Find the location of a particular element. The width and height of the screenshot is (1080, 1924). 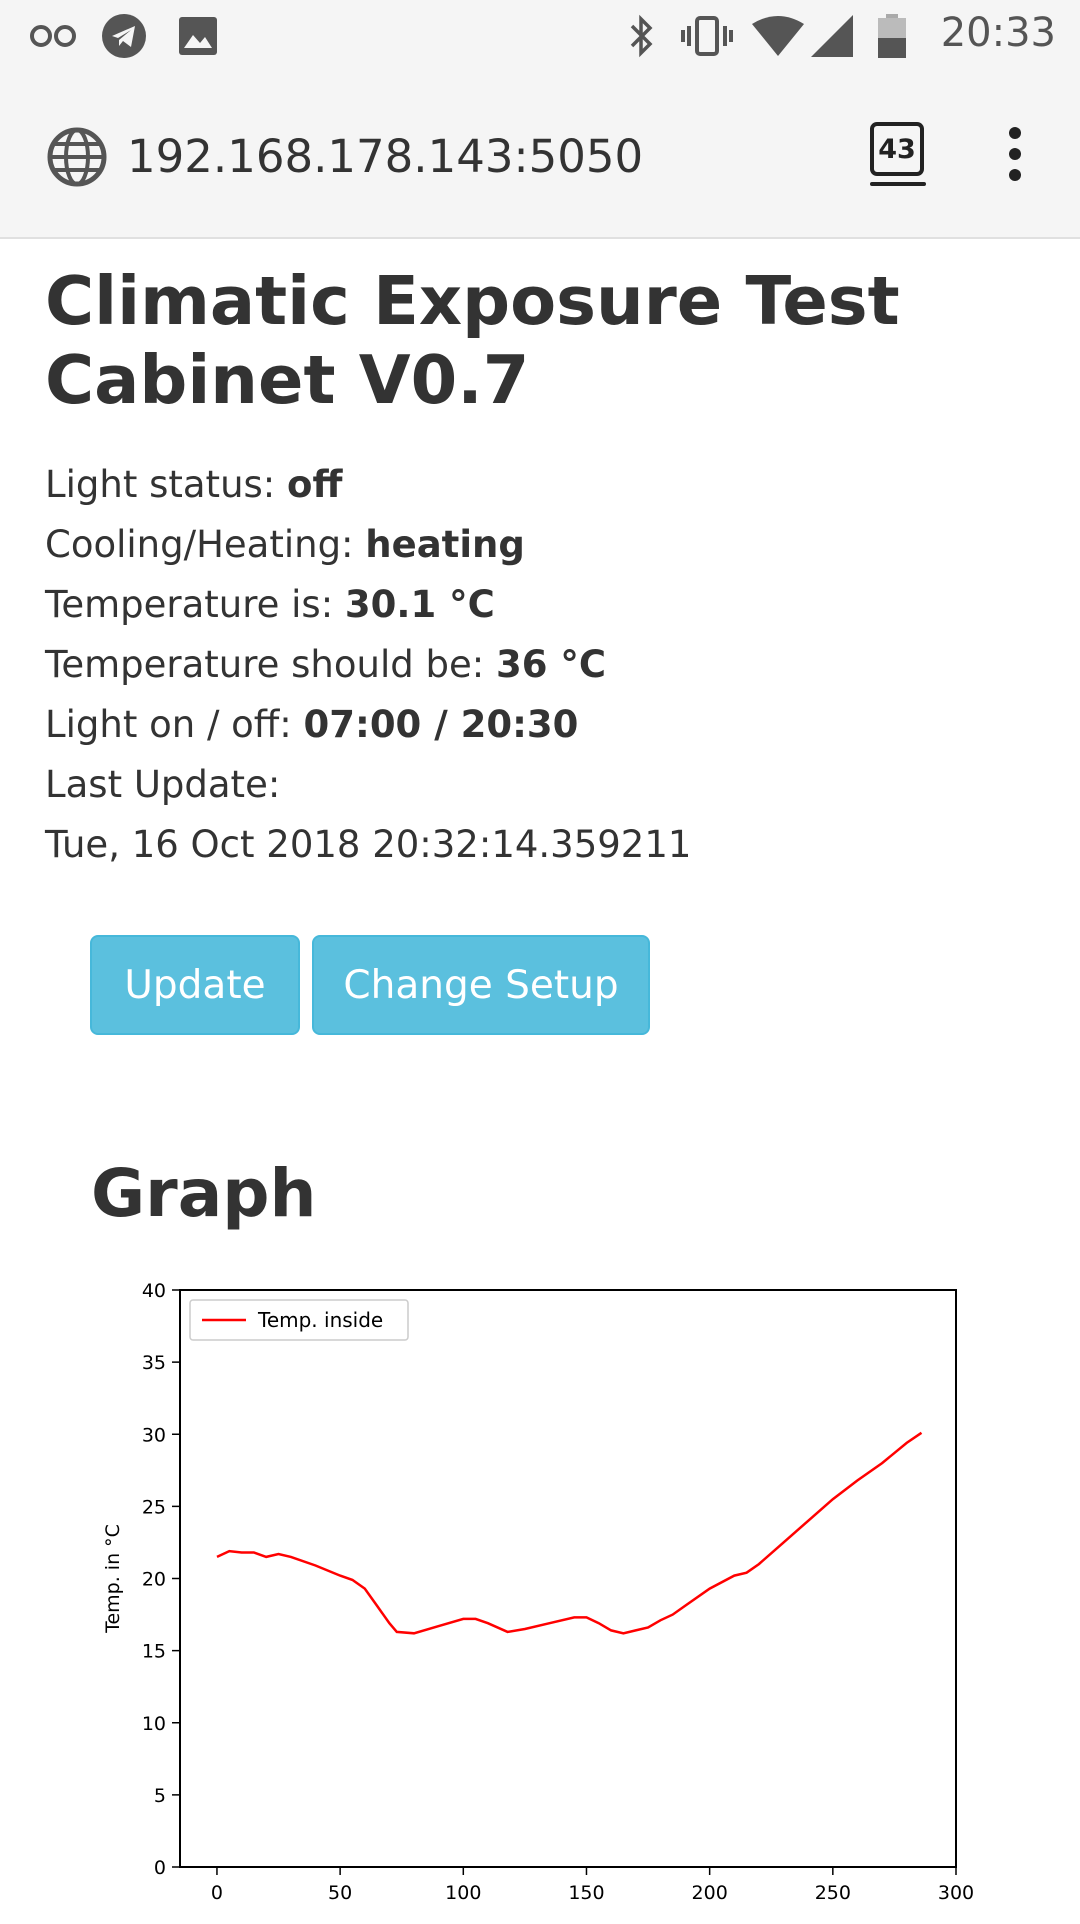

legend-box is located at coordinates (299, 1320).